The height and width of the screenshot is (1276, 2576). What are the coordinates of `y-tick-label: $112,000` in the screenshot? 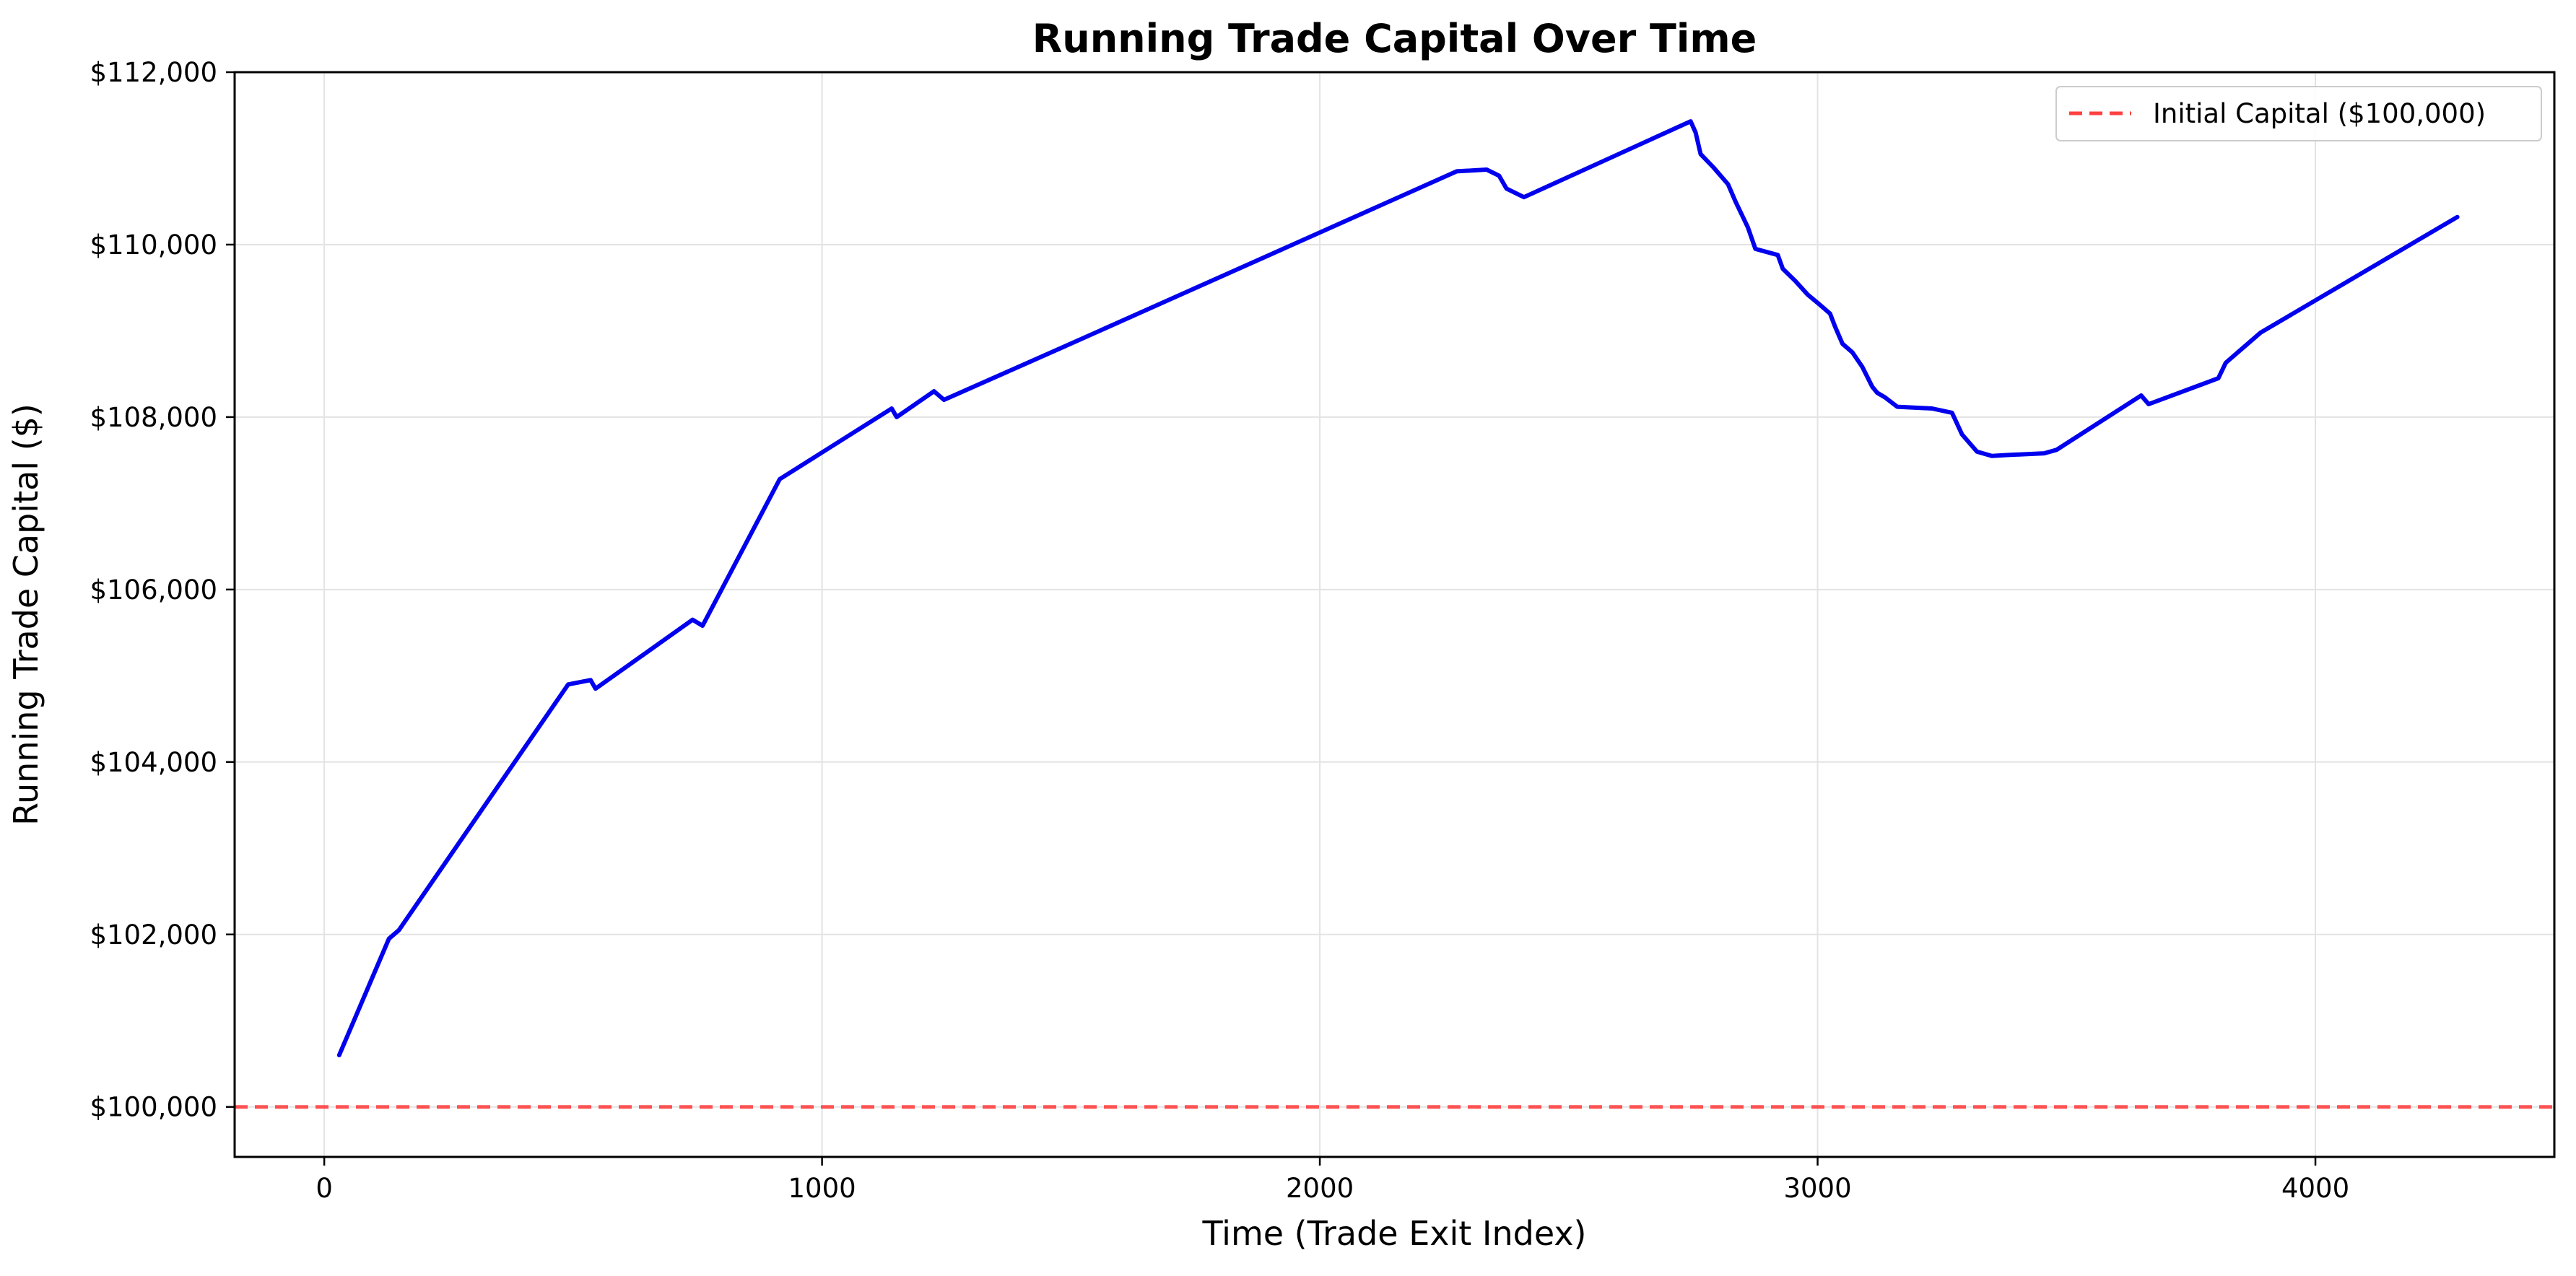 It's located at (153, 72).